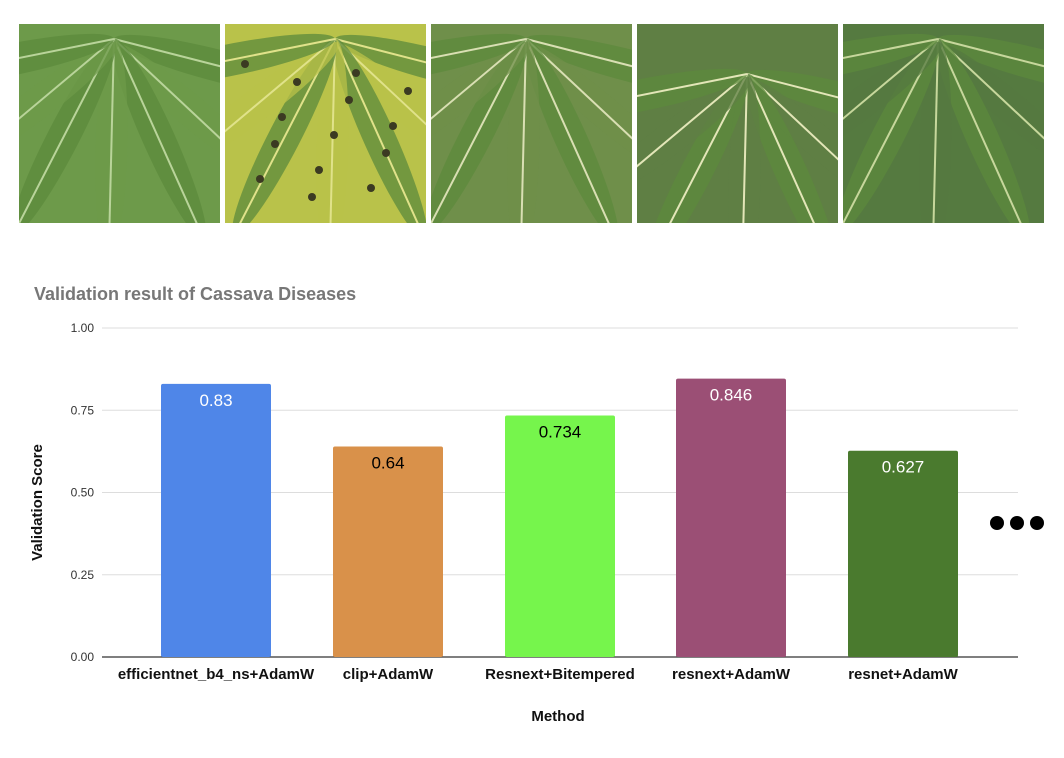 The image size is (1064, 758). Describe the element at coordinates (83, 493) in the screenshot. I see `y-tick-label: 0.50` at that location.